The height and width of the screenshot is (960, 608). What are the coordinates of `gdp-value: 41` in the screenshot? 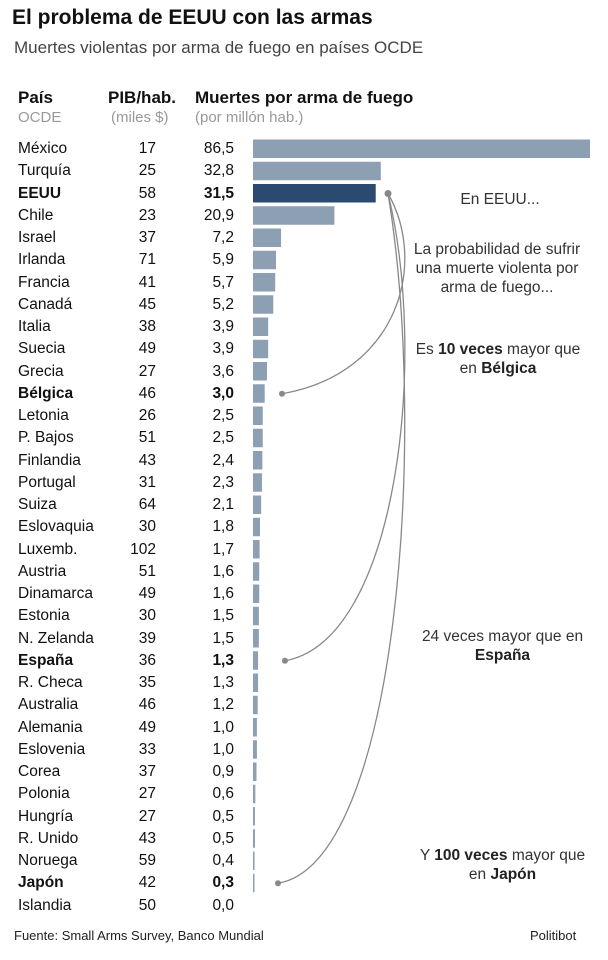 It's located at (147, 282).